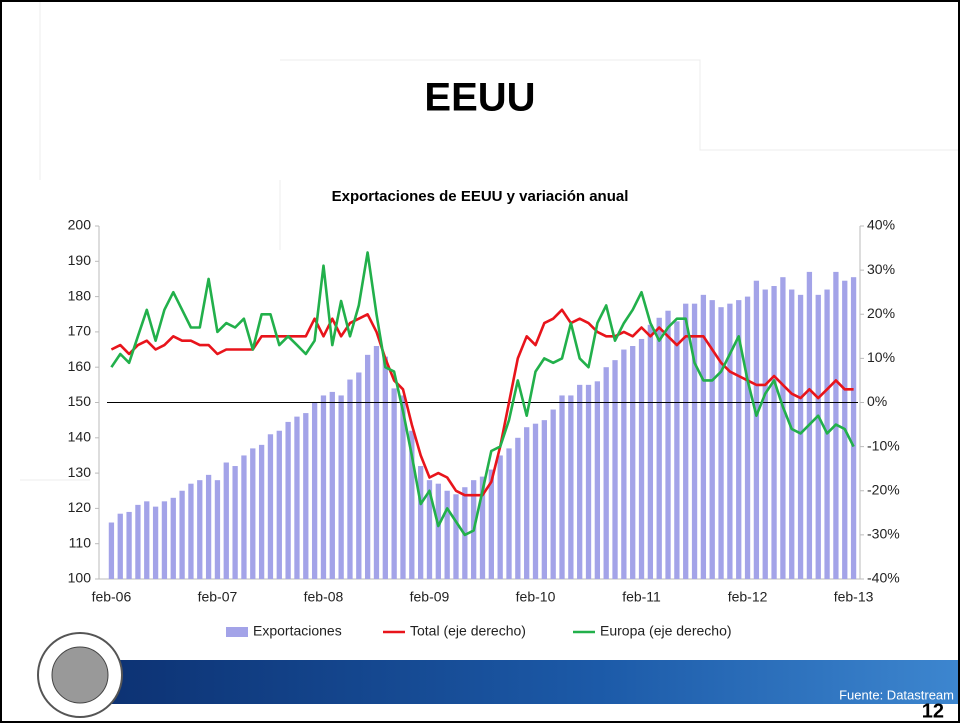 This screenshot has height=728, width=960. Describe the element at coordinates (641, 597) in the screenshot. I see `x-tick-label: feb-11` at that location.